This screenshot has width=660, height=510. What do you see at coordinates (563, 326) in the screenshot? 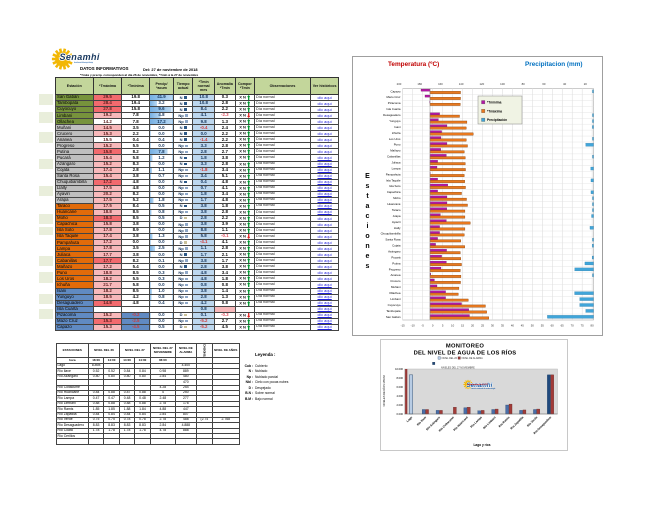
I see `svg-text: 65` at bounding box center [563, 326].